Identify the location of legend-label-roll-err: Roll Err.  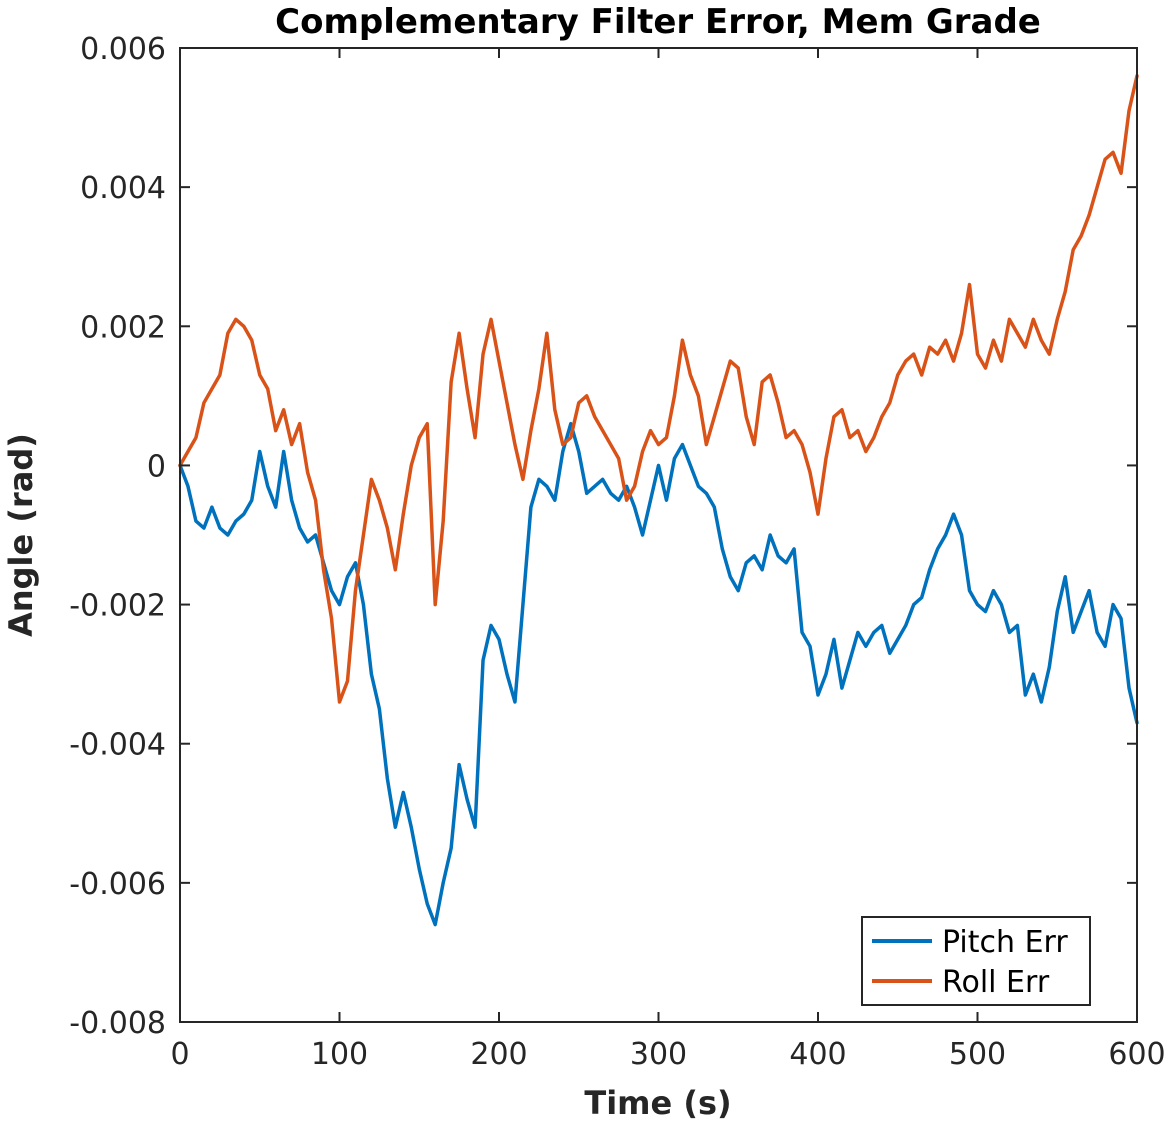
(996, 982).